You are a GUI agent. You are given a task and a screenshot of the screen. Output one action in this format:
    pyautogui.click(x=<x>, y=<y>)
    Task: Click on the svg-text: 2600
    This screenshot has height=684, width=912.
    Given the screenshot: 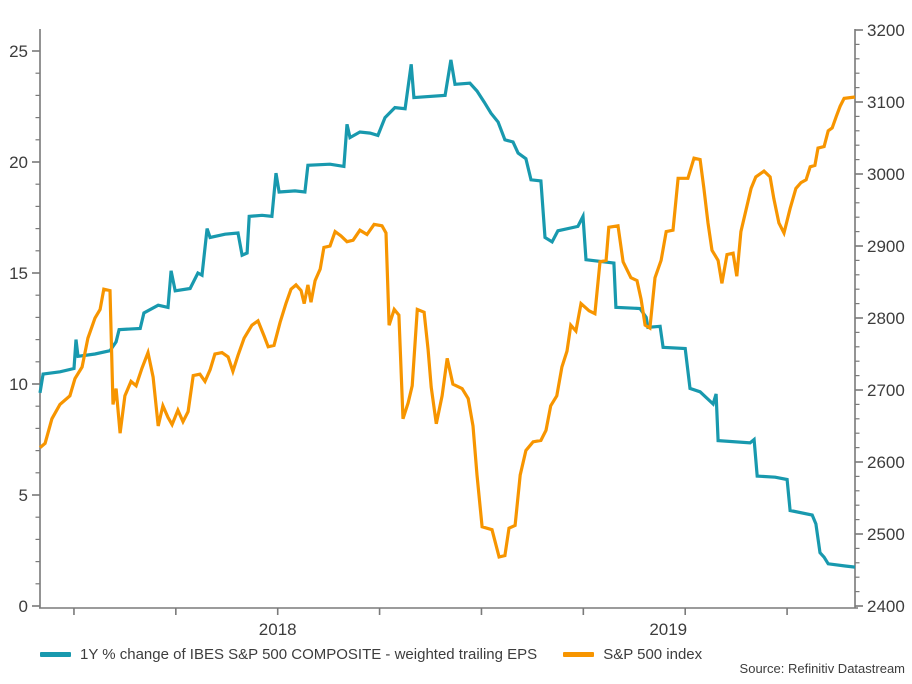 What is the action you would take?
    pyautogui.click(x=886, y=462)
    